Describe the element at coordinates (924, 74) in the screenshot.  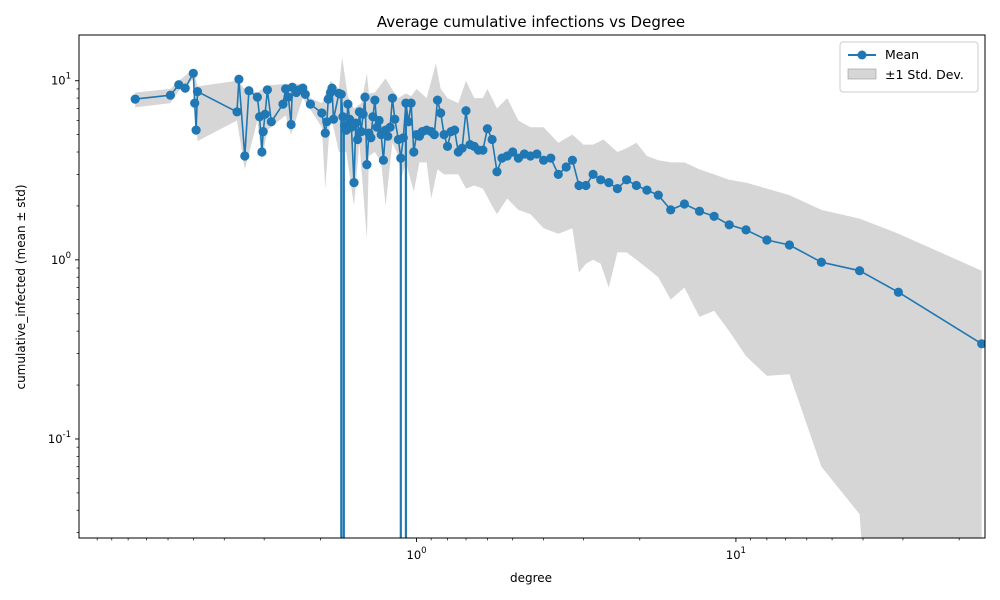
I see `legend-std-label: ±1 Std. Dev.` at that location.